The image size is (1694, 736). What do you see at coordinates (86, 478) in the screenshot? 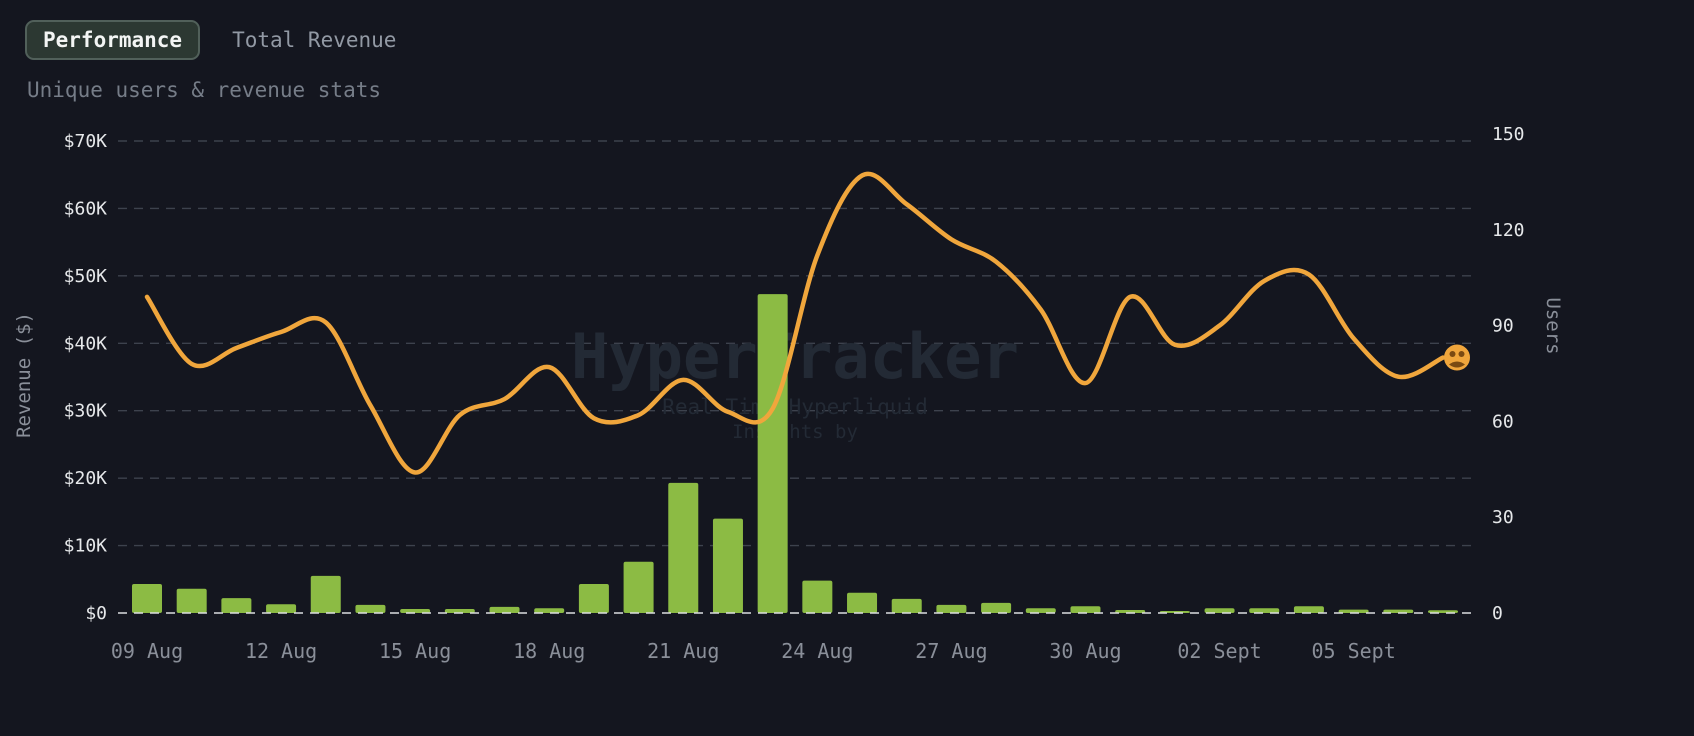
I see `svg-text: $20K` at bounding box center [86, 478].